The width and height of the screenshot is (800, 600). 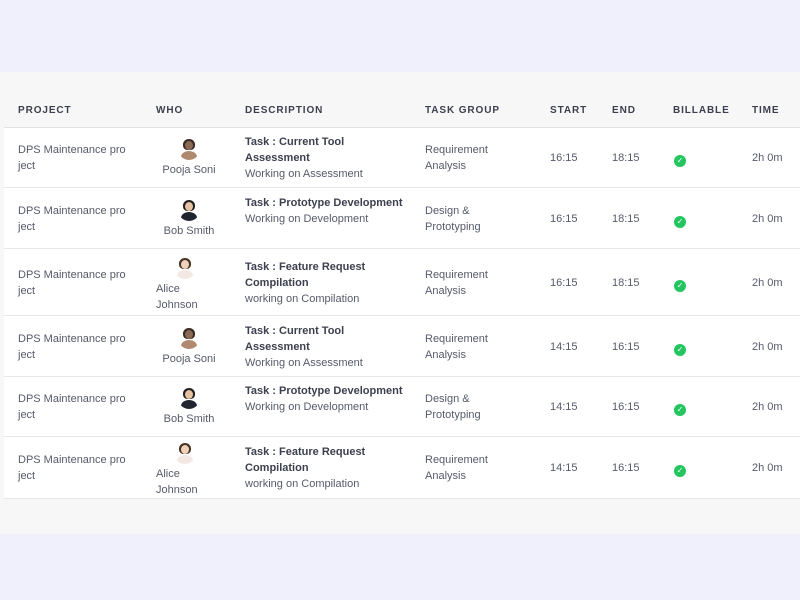 I want to click on assignee-name: Alice Johnson, so click(x=177, y=296).